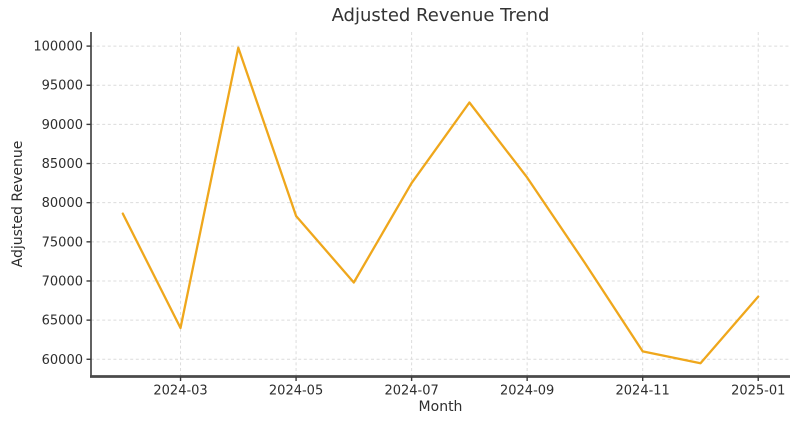 The height and width of the screenshot is (427, 800). I want to click on y-tick-label: 100000, so click(58, 47).